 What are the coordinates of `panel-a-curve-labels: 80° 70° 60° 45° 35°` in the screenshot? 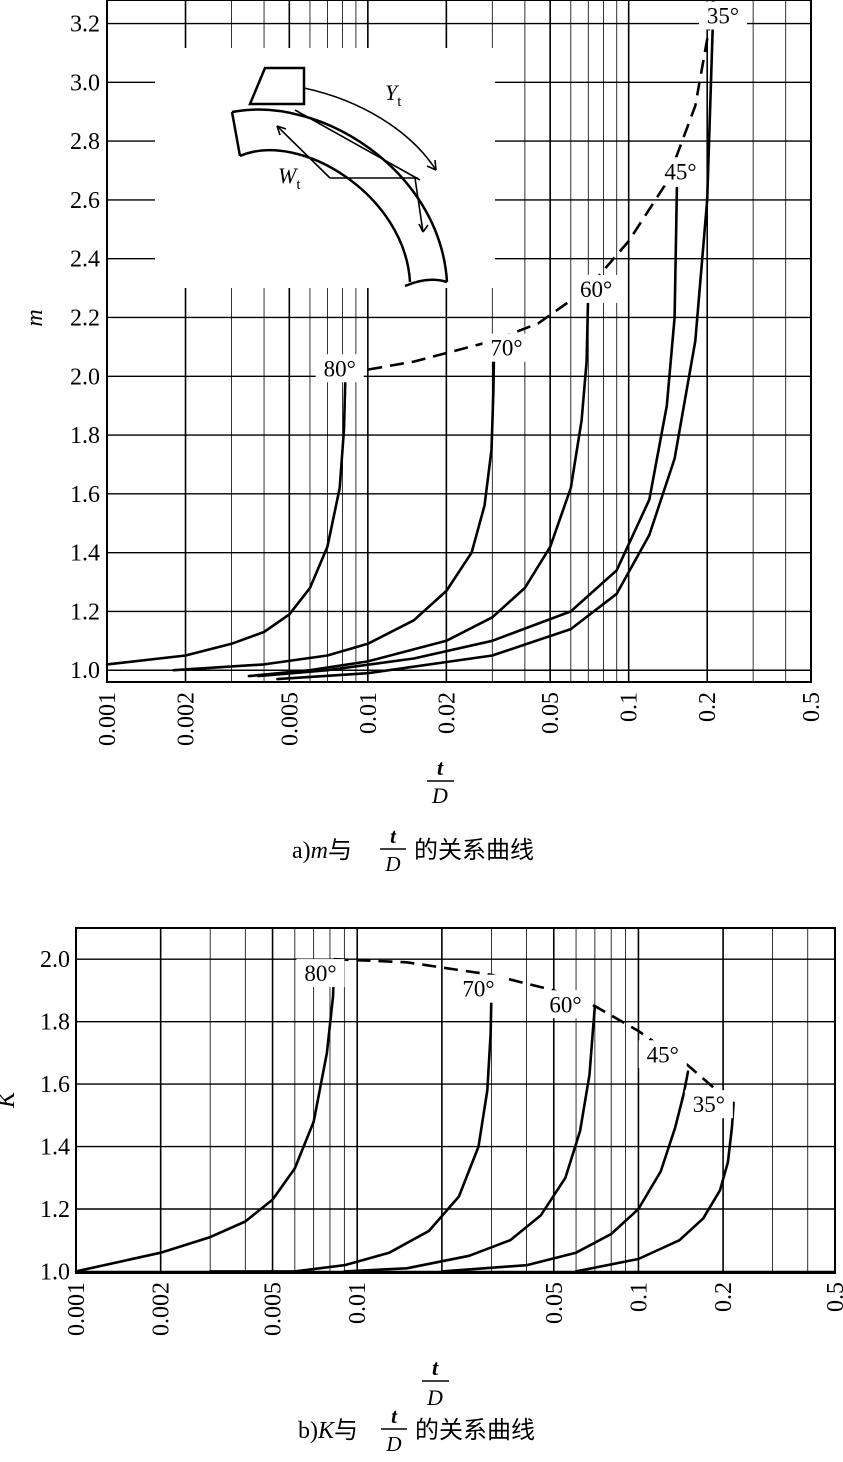 It's located at (531, 192).